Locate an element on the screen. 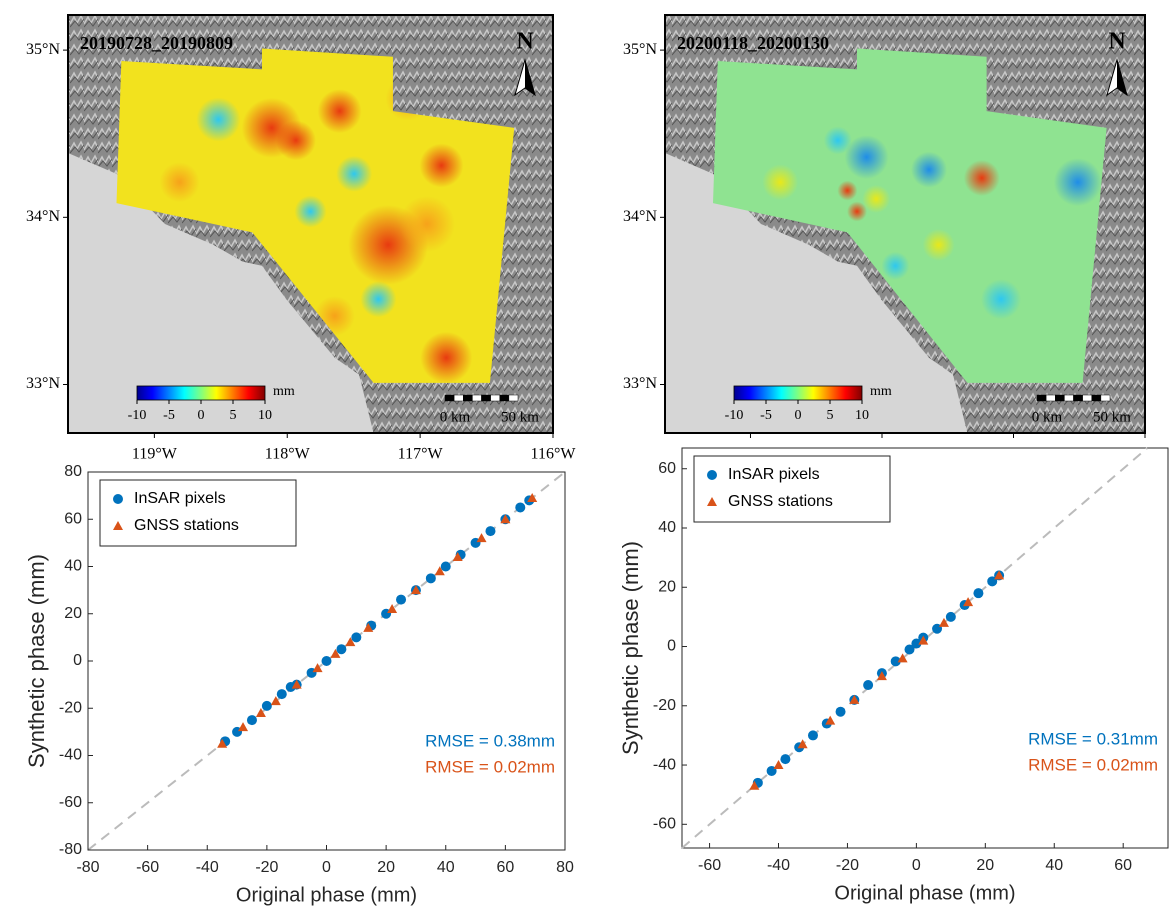 Image resolution: width=1176 pixels, height=915 pixels. x-tick-label: 119°W is located at coordinates (155, 454).